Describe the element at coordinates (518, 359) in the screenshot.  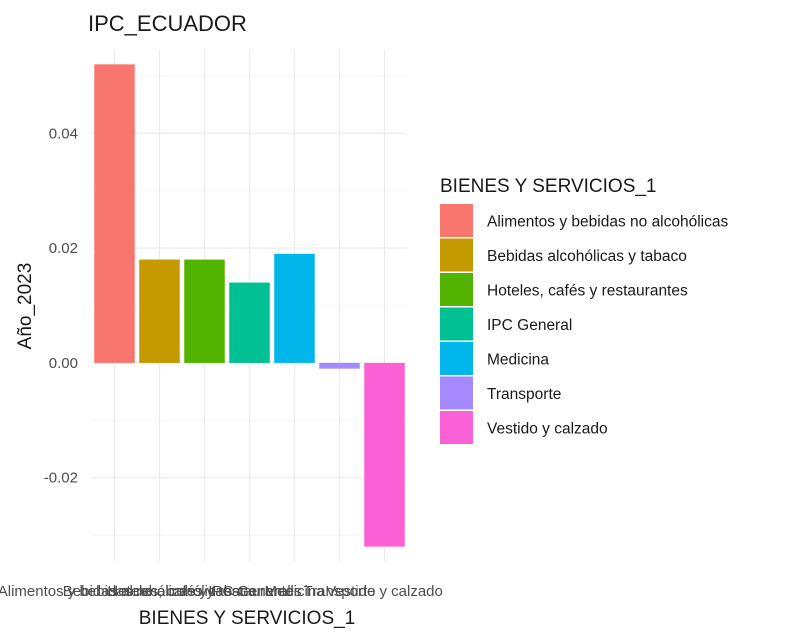
I see `legend-label: Medicina` at that location.